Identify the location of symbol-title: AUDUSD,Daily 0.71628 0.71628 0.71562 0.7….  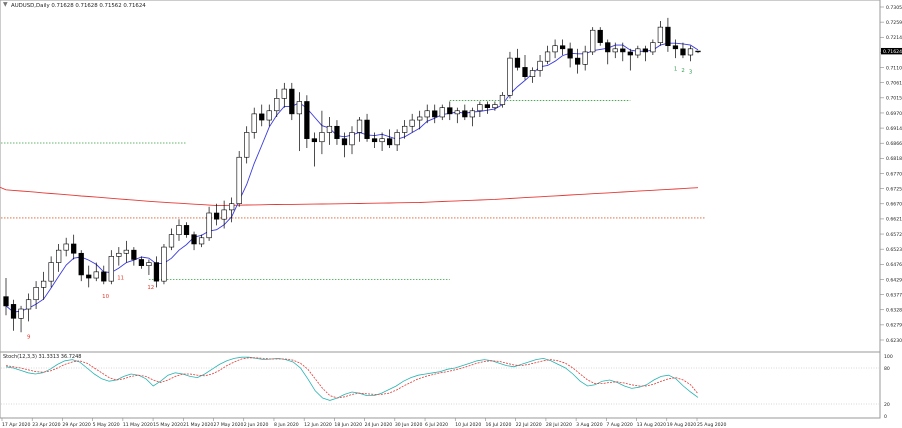
(78, 6).